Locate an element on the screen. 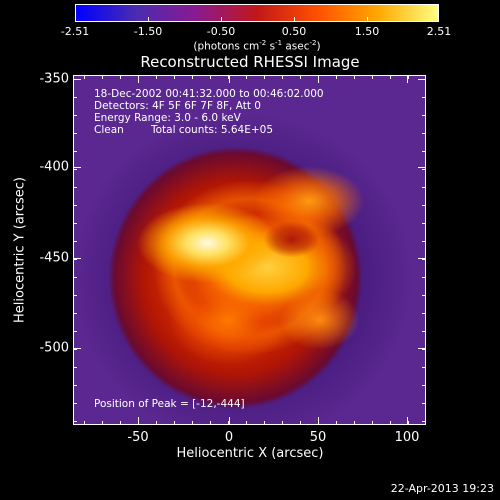 This screenshot has height=500, width=500. clean-label: Clean is located at coordinates (109, 130).